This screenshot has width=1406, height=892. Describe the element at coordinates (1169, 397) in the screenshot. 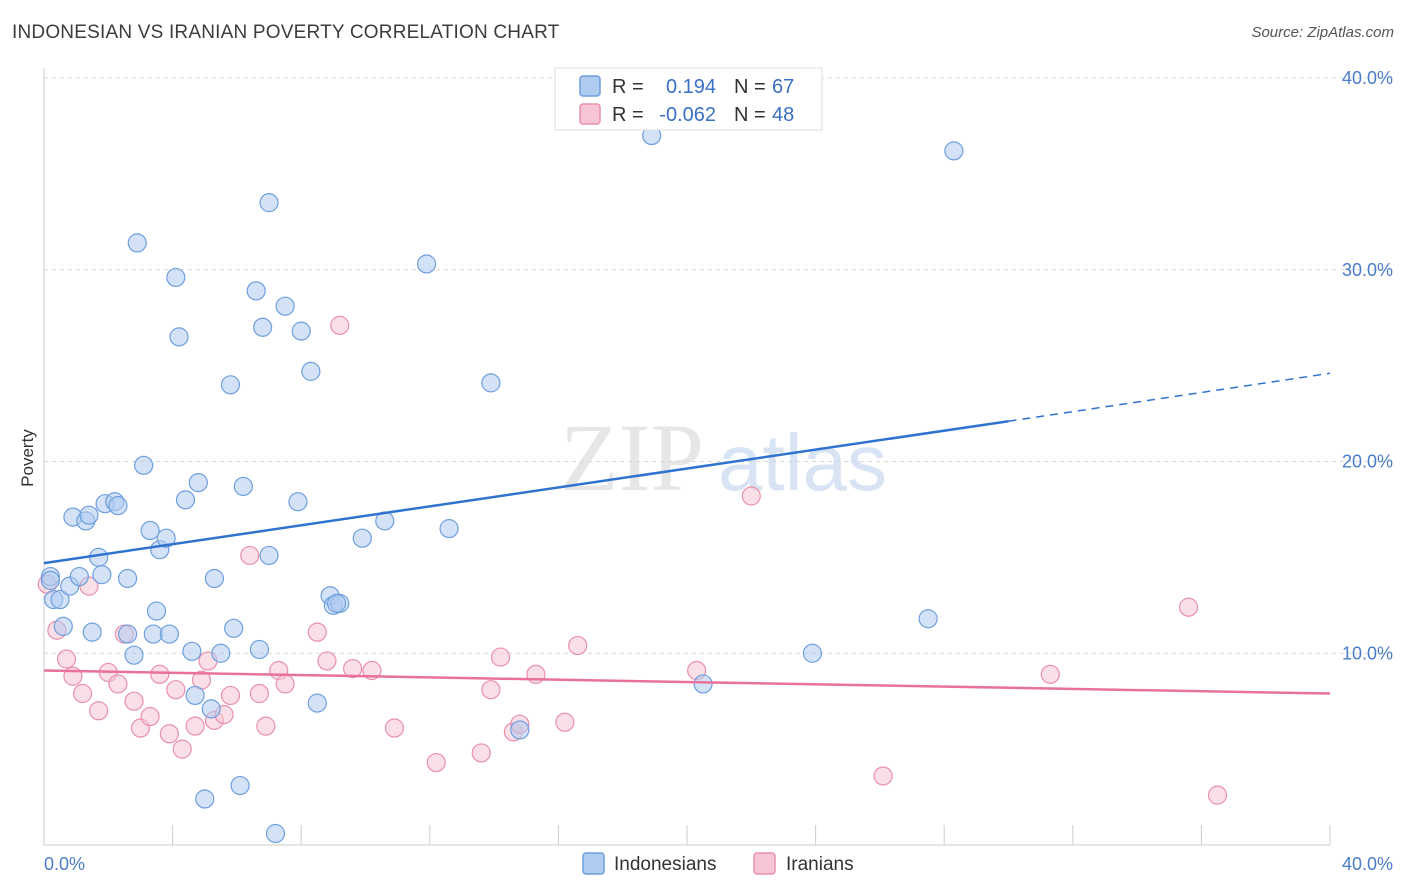

I see `indonesians-trend-extension` at that location.